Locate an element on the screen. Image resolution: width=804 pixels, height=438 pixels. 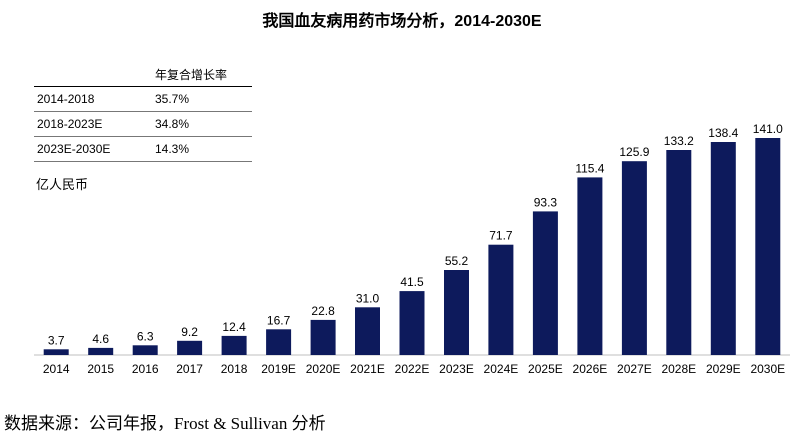
cagr-rate: 14.3% is located at coordinates (172, 149).